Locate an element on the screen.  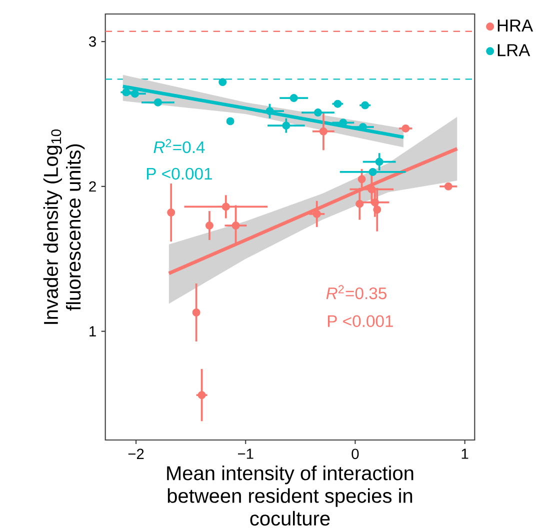
x-tick-label: −2 is located at coordinates (136, 453).